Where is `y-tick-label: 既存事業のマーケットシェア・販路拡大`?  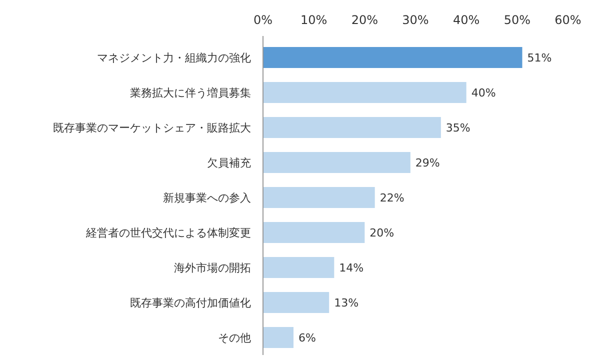
y-tick-label: 既存事業のマーケットシェア・販路拡大 is located at coordinates (152, 128).